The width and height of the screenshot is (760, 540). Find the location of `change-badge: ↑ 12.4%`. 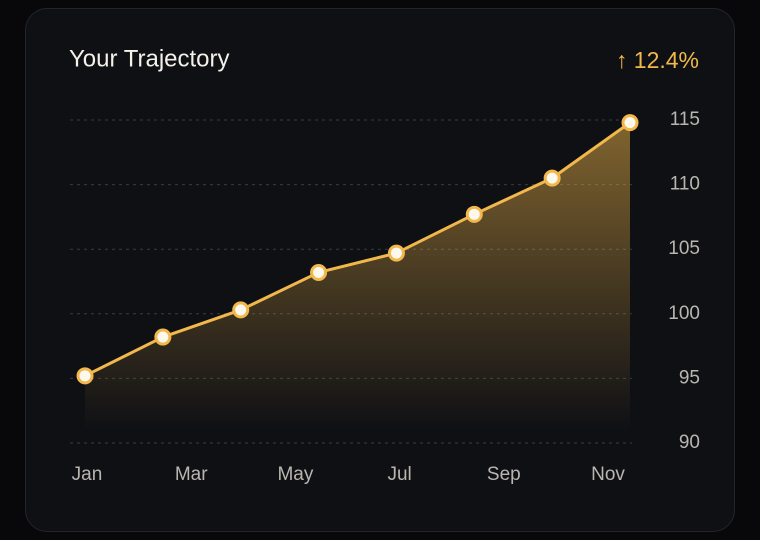

change-badge: ↑ 12.4% is located at coordinates (657, 60).